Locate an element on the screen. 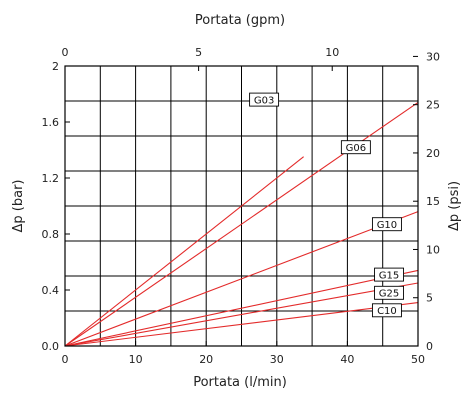  series-label-text: G03 is located at coordinates (264, 100).